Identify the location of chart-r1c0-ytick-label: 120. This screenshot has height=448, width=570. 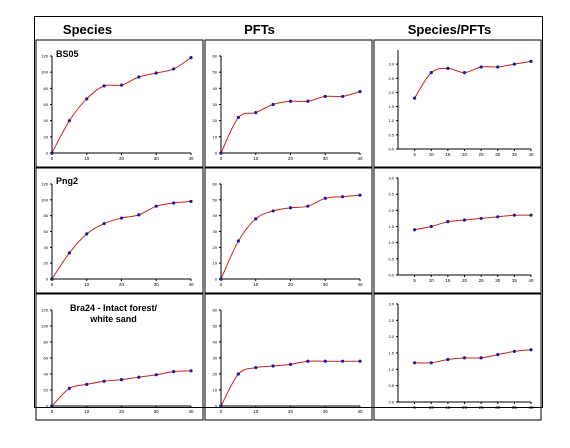
(44, 184).